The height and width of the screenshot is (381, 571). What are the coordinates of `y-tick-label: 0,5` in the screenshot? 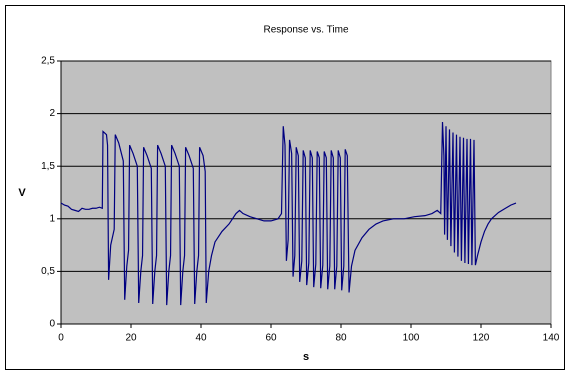 It's located at (48, 271).